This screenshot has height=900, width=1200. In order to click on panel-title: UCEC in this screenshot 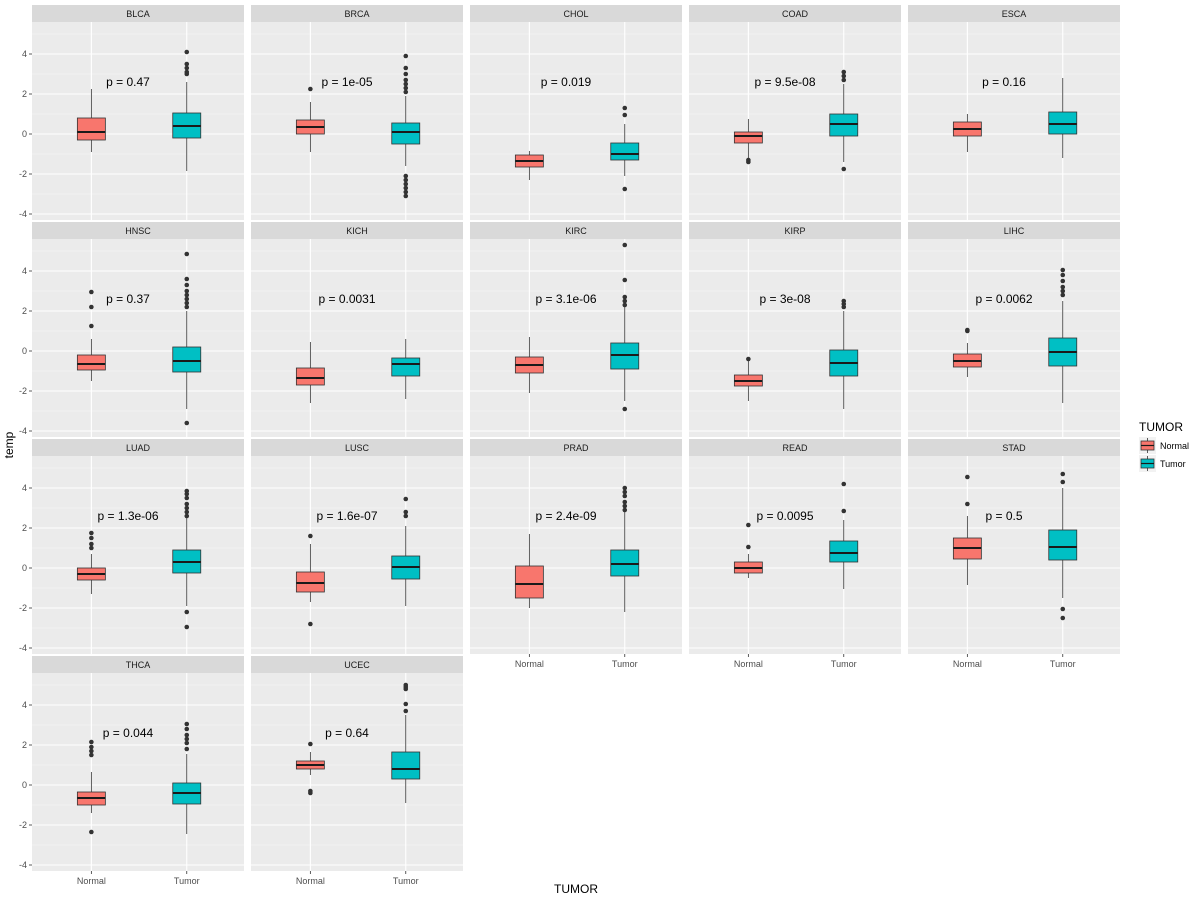, I will do `click(357, 665)`.